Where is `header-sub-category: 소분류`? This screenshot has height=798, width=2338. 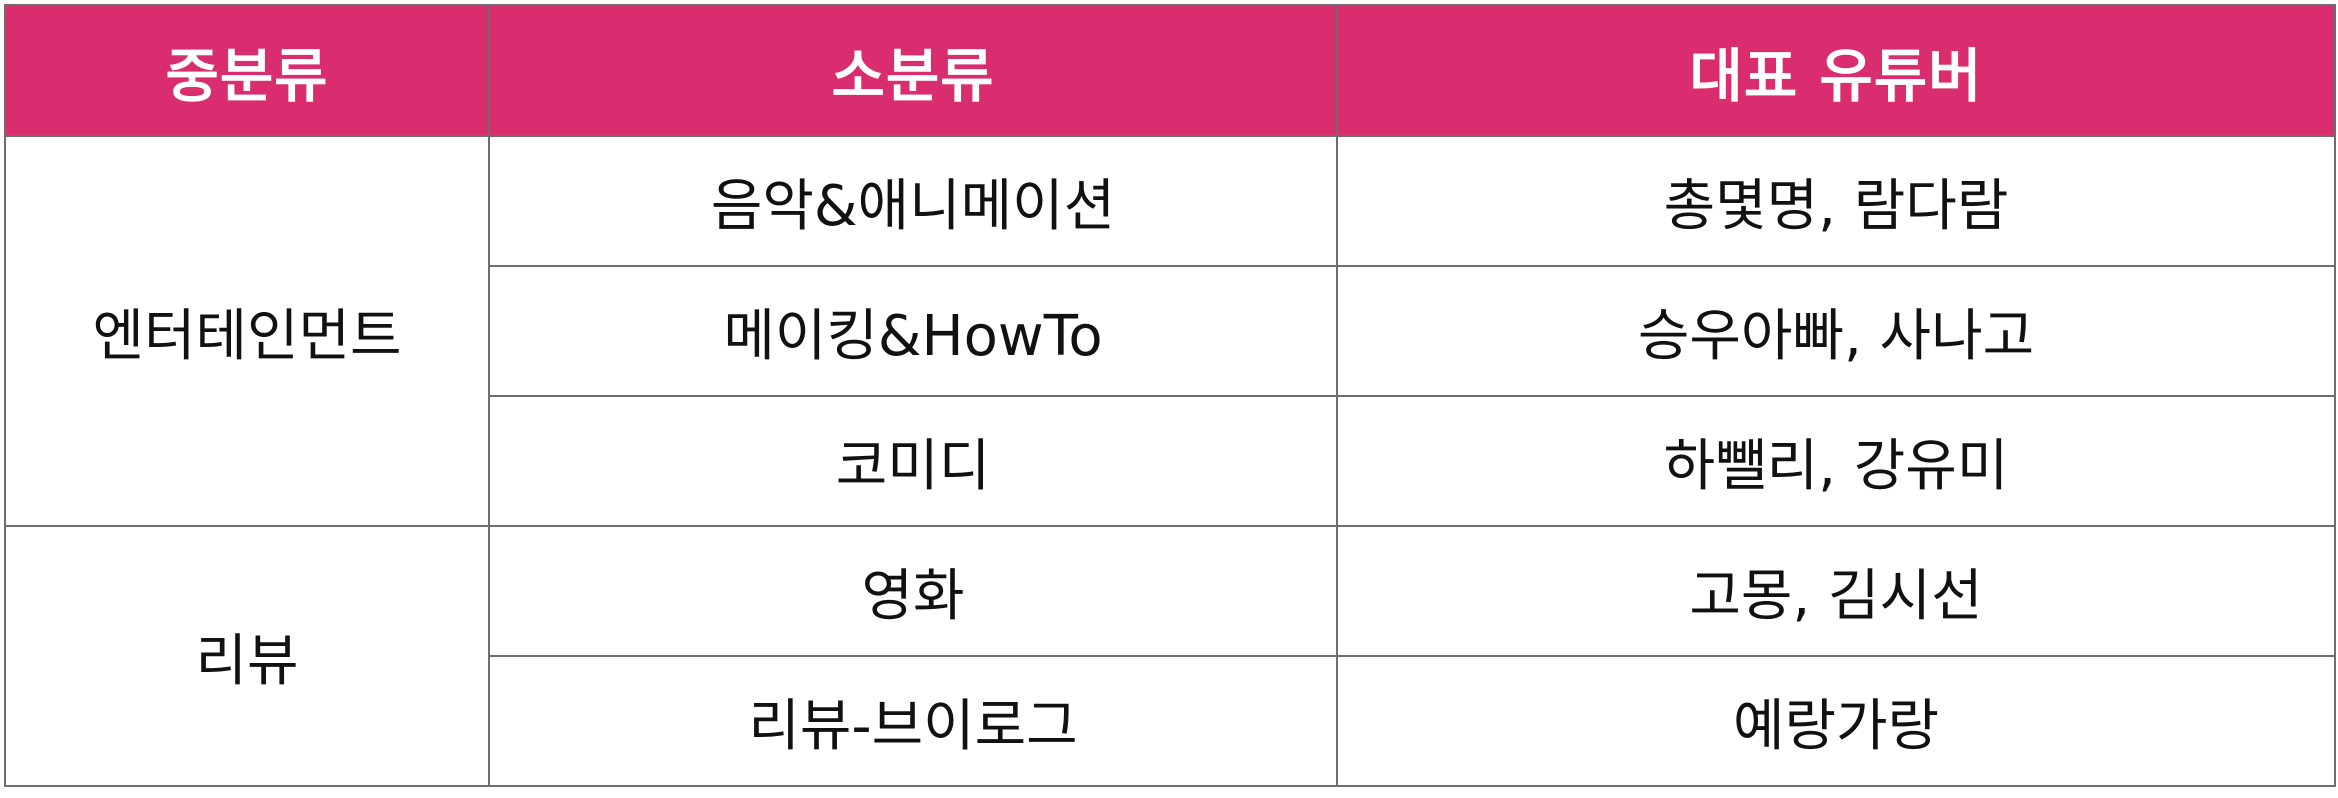 header-sub-category: 소분류 is located at coordinates (913, 70).